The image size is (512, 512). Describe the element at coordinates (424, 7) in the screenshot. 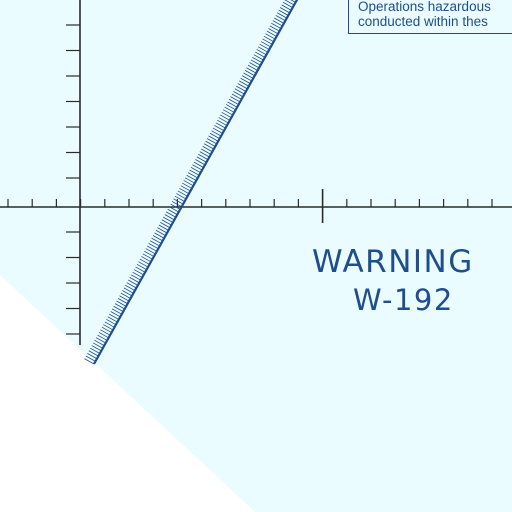

I see `hazard-note-line-1: Operations hazardous` at that location.